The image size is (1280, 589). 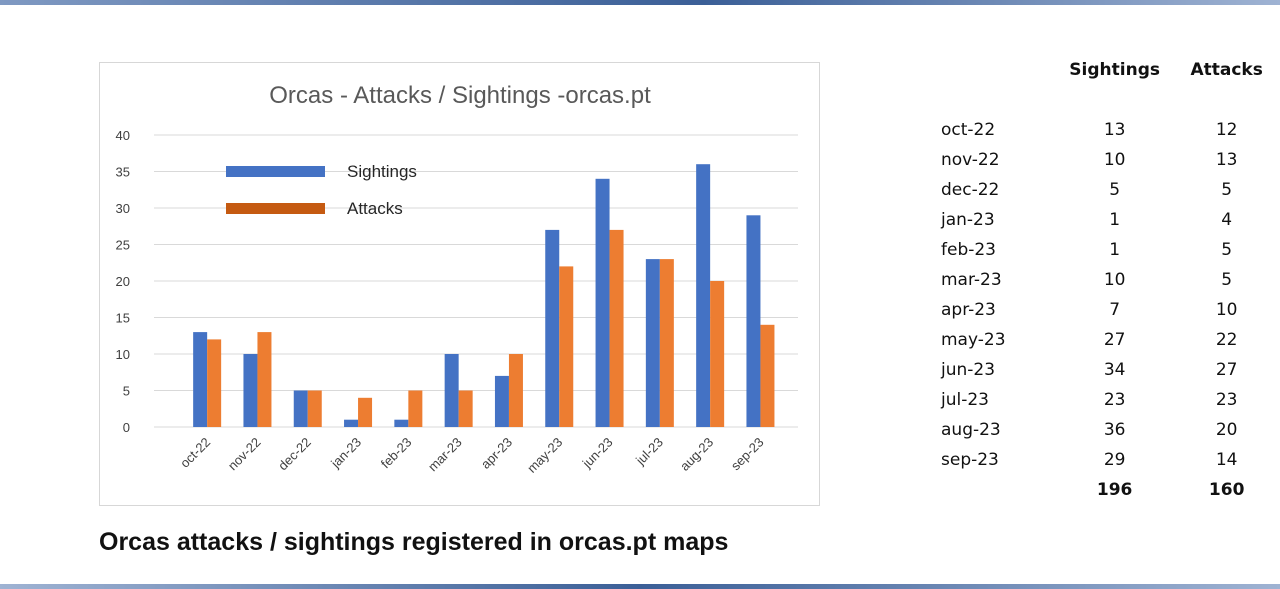 I want to click on table-row: may-23 27 22, so click(x=1104, y=340).